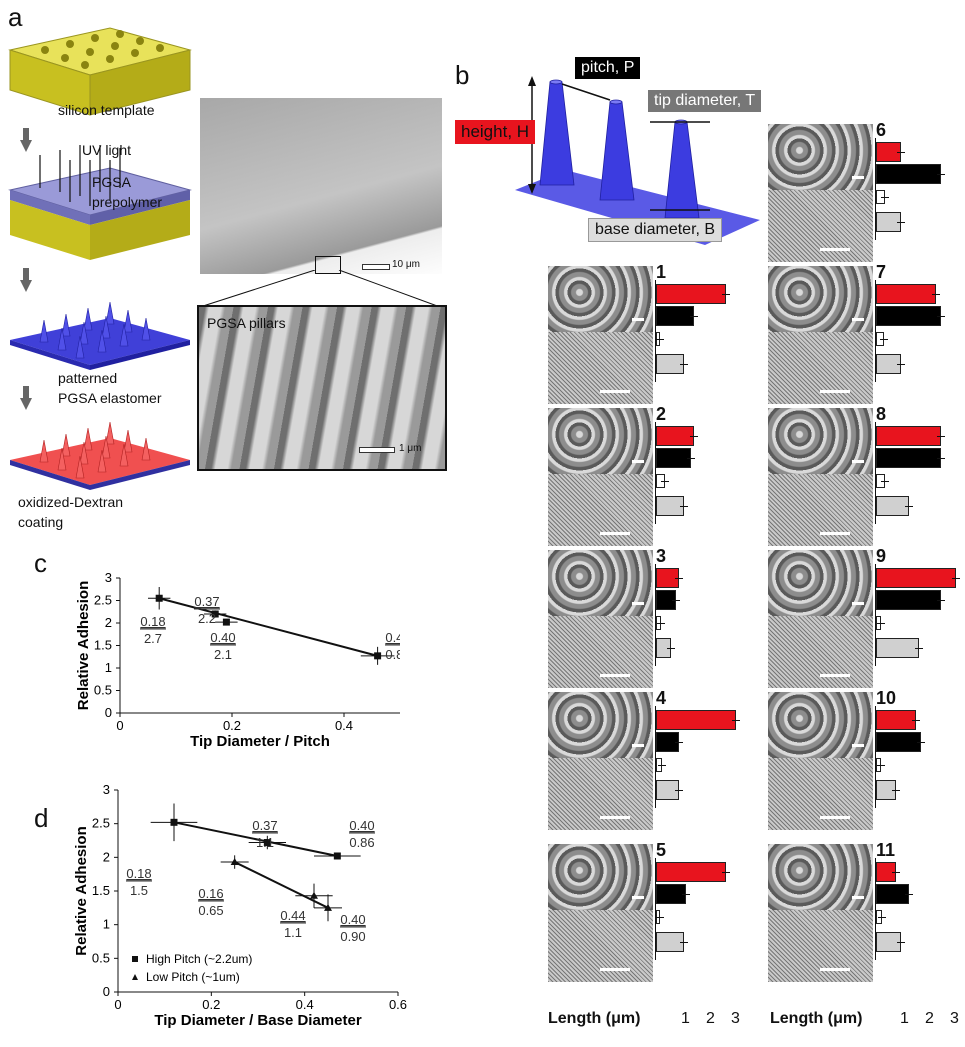  I want to click on sample-number: 9, so click(881, 556).